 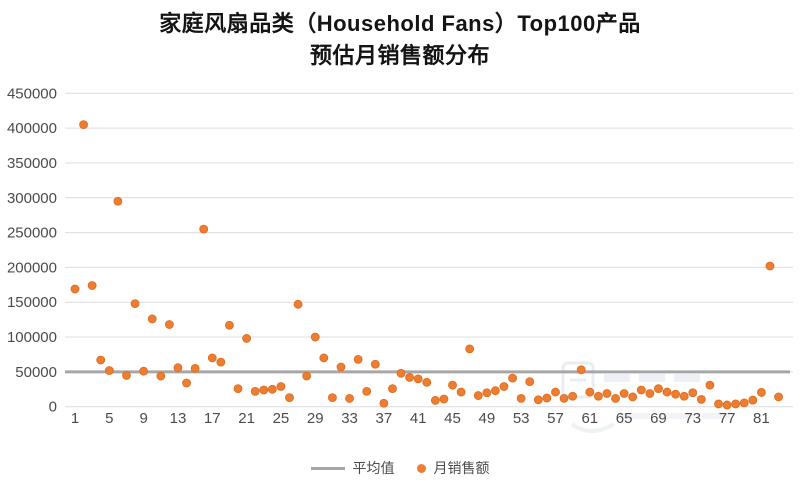 I want to click on watermark-logo, so click(x=578, y=380).